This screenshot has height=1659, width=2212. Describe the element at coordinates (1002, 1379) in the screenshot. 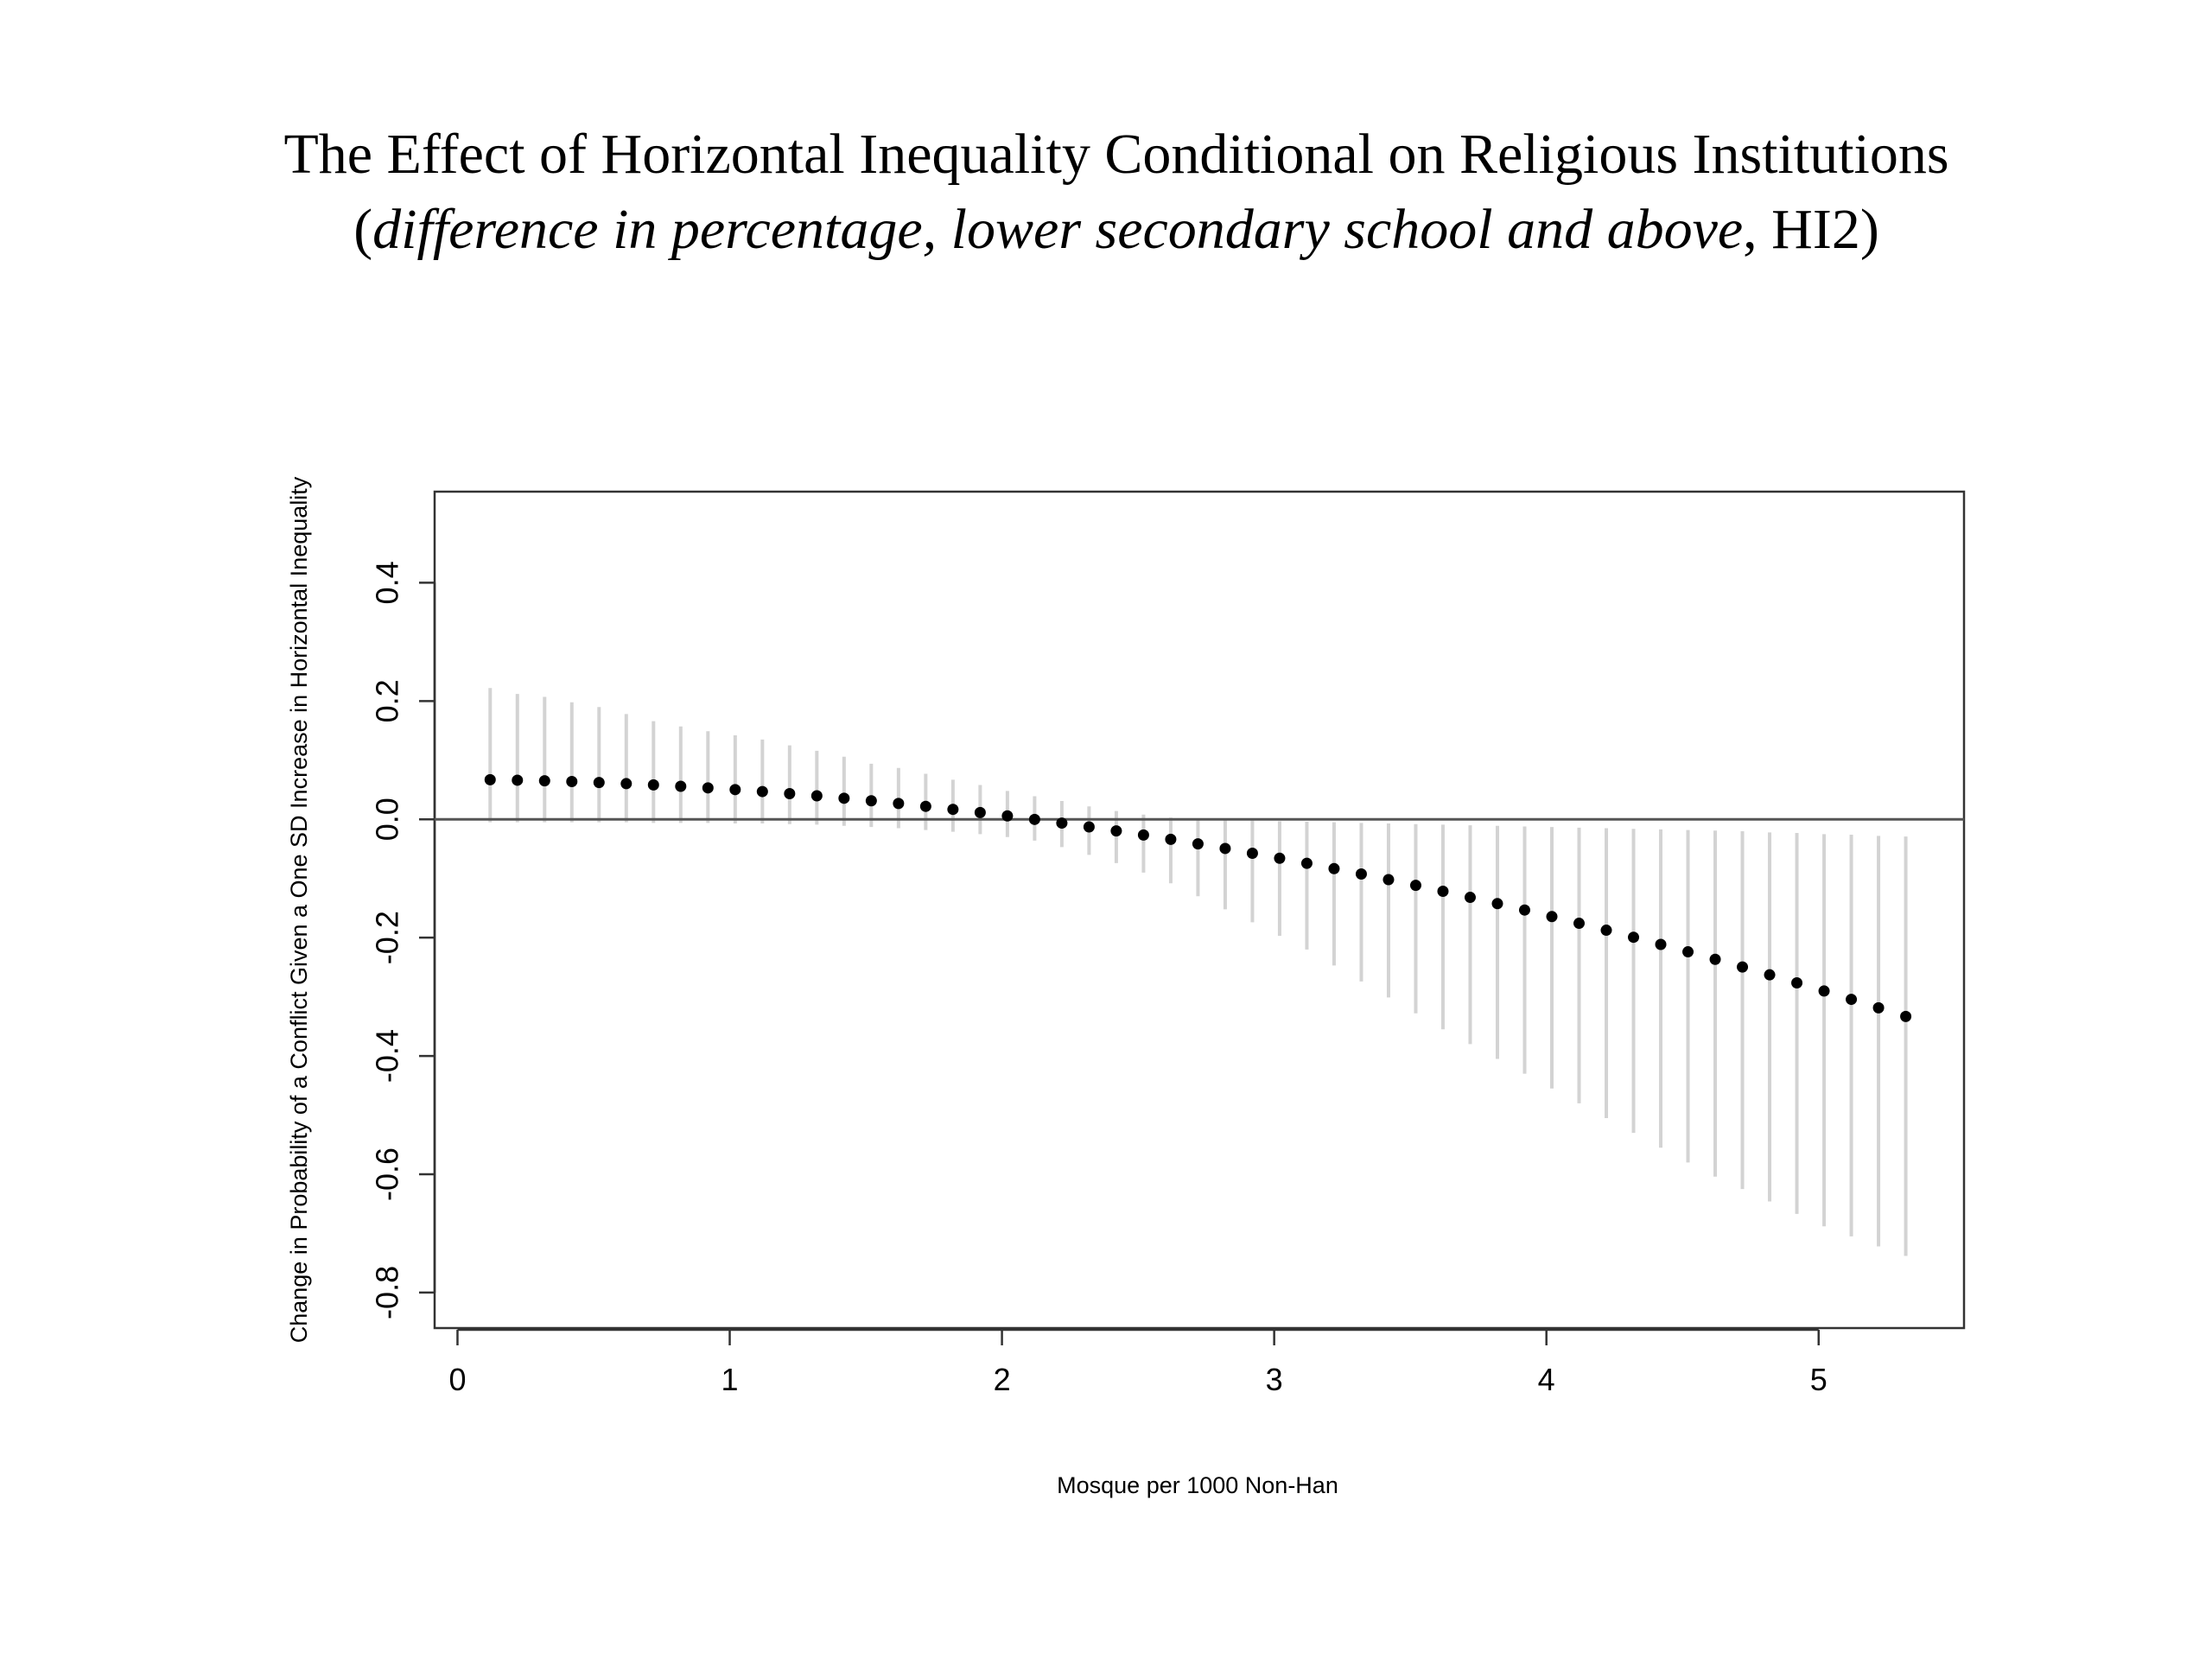

I see `x-tick-label: 2` at that location.